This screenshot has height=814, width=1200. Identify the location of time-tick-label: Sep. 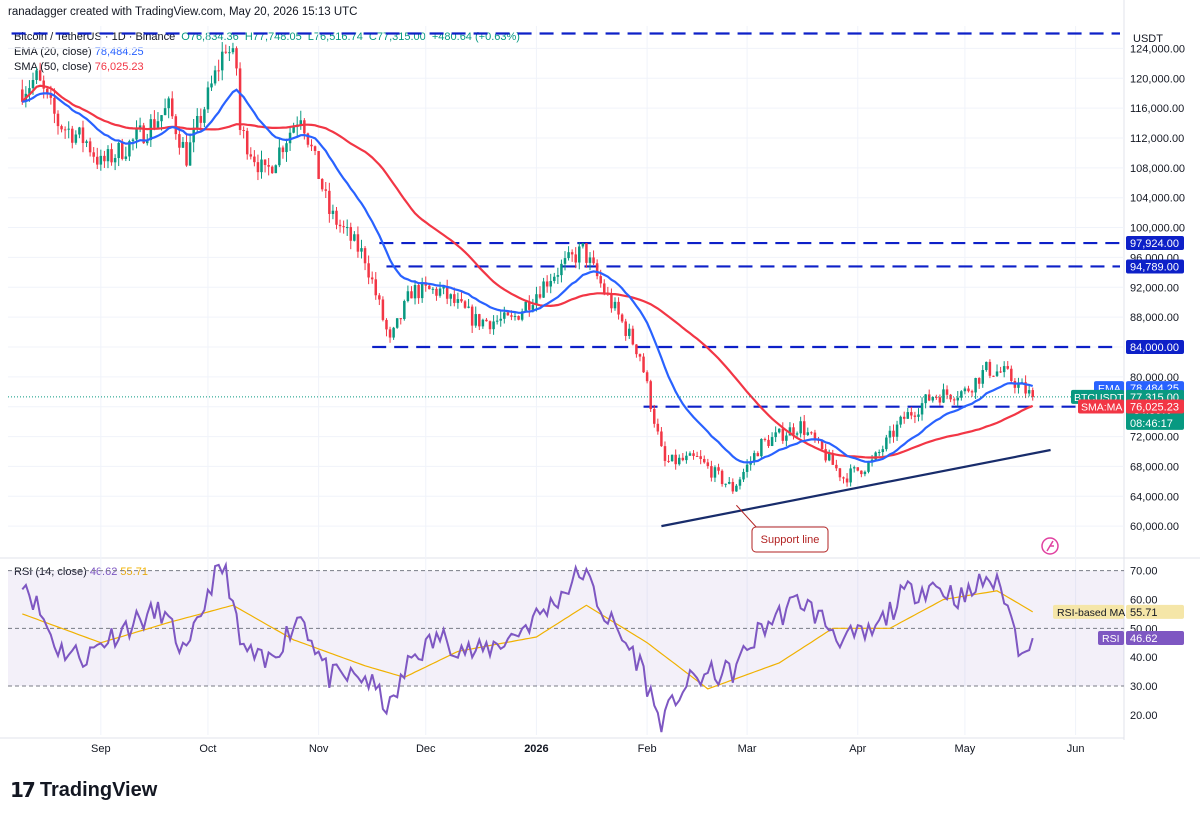
(101, 749).